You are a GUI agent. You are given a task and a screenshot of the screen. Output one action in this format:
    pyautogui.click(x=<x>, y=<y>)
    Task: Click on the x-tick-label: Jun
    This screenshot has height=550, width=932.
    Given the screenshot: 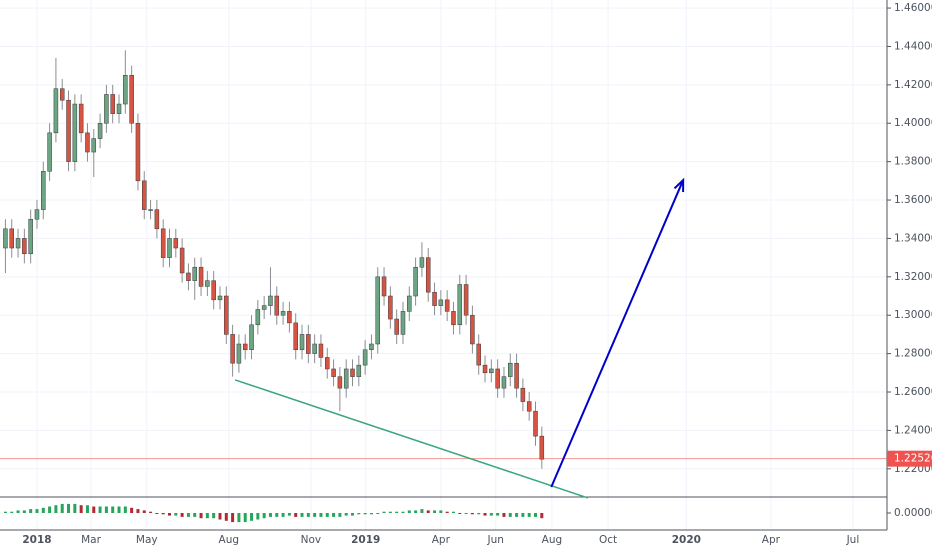 What is the action you would take?
    pyautogui.click(x=495, y=540)
    